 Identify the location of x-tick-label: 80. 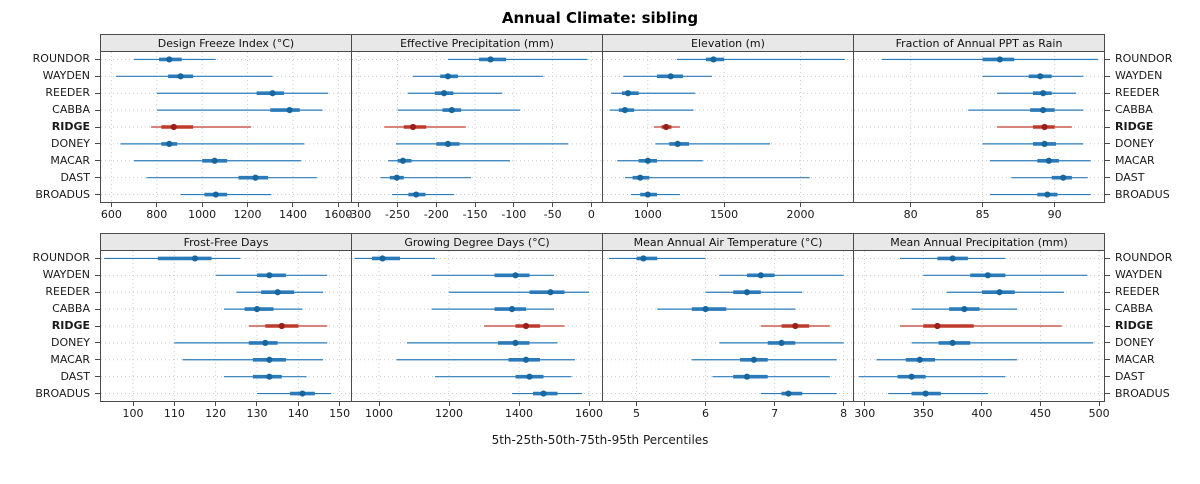
(910, 214).